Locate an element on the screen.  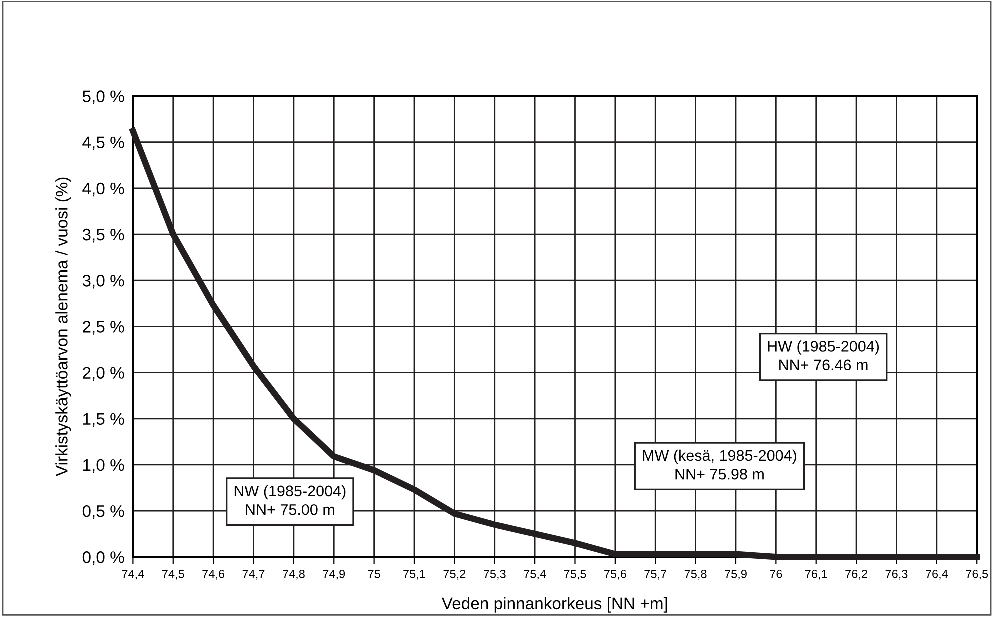
x-tick-label: 76 is located at coordinates (776, 574).